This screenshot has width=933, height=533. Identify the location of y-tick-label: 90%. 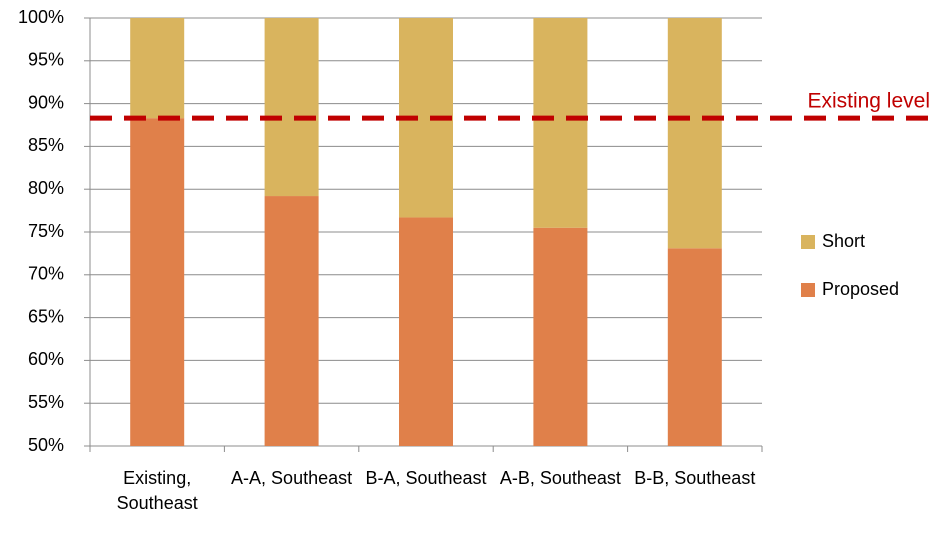
(46, 102).